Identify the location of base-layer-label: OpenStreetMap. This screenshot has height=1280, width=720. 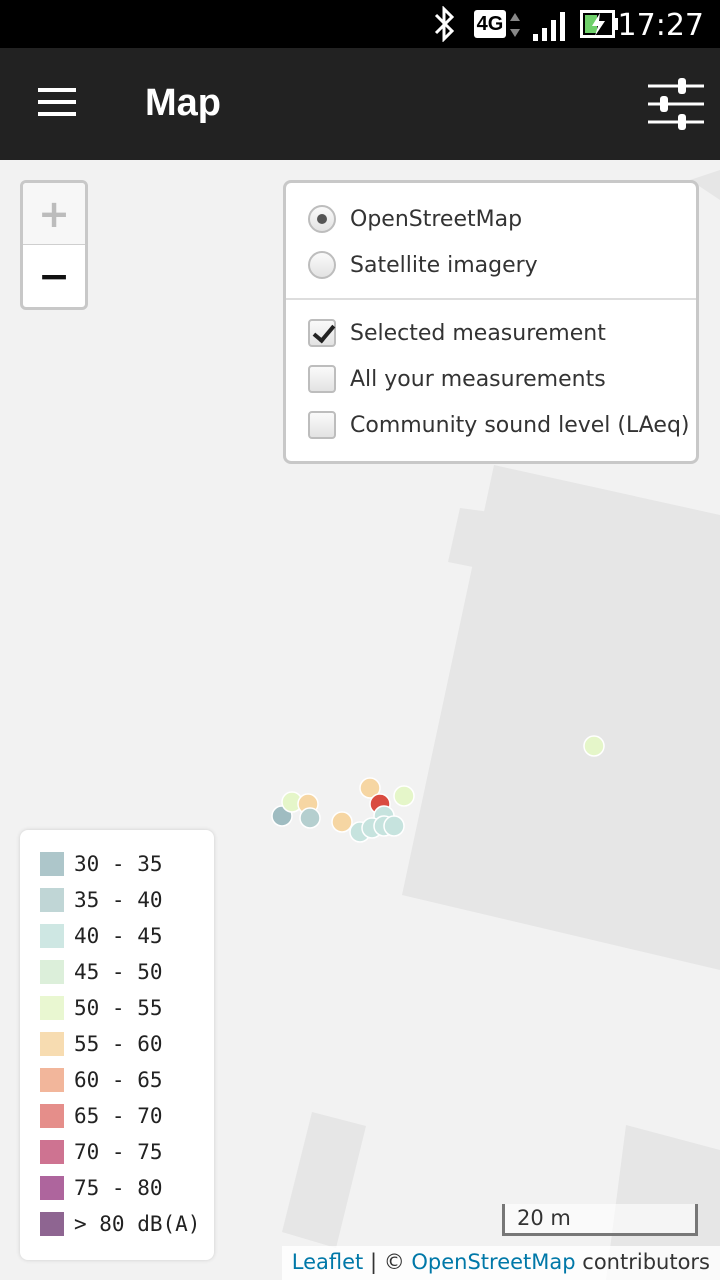
(436, 219).